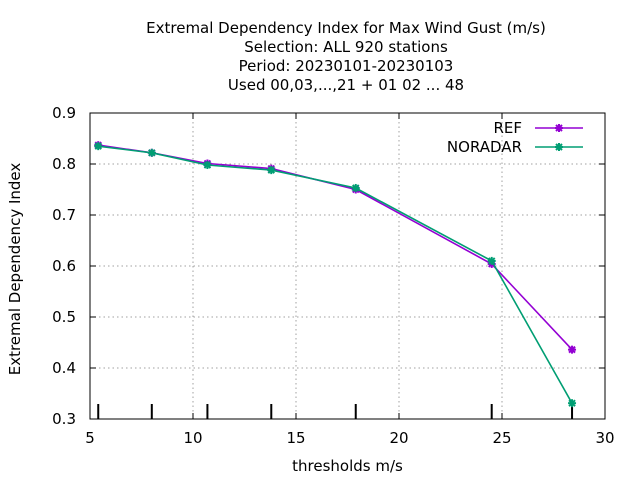 This screenshot has height=480, width=640. What do you see at coordinates (64, 113) in the screenshot?
I see `y-tick-label: 0.9` at bounding box center [64, 113].